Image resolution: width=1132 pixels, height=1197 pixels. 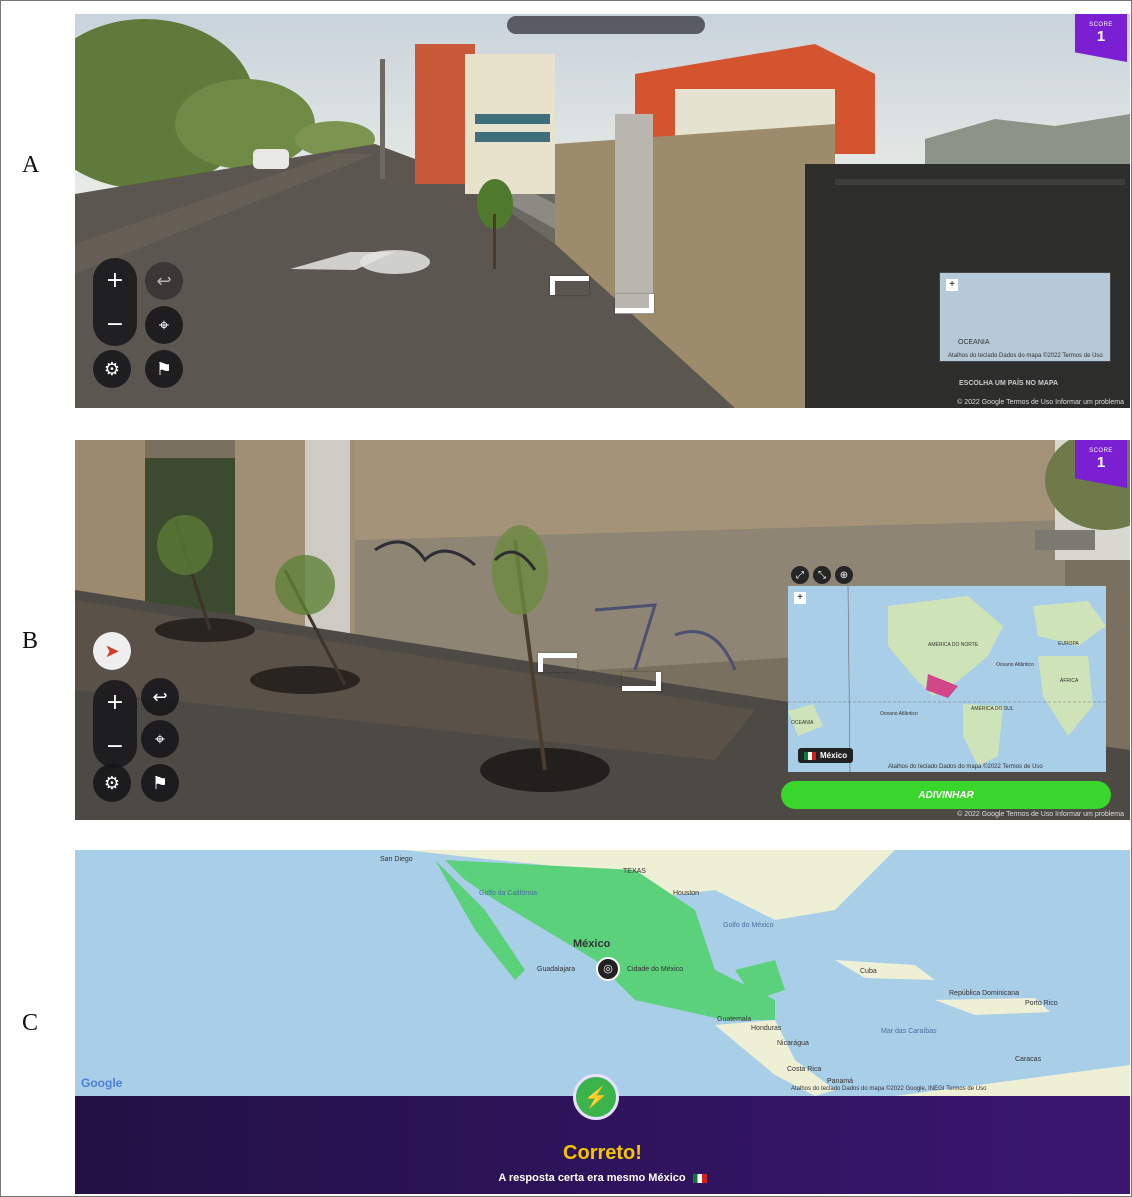 I want to click on expand-icon: ⤢, so click(x=800, y=575).